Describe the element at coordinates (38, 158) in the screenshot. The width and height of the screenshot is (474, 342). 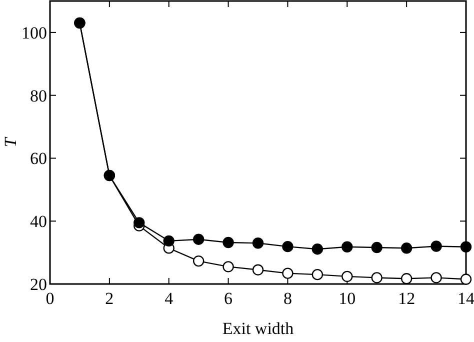
I see `y-tick-label: 60` at that location.